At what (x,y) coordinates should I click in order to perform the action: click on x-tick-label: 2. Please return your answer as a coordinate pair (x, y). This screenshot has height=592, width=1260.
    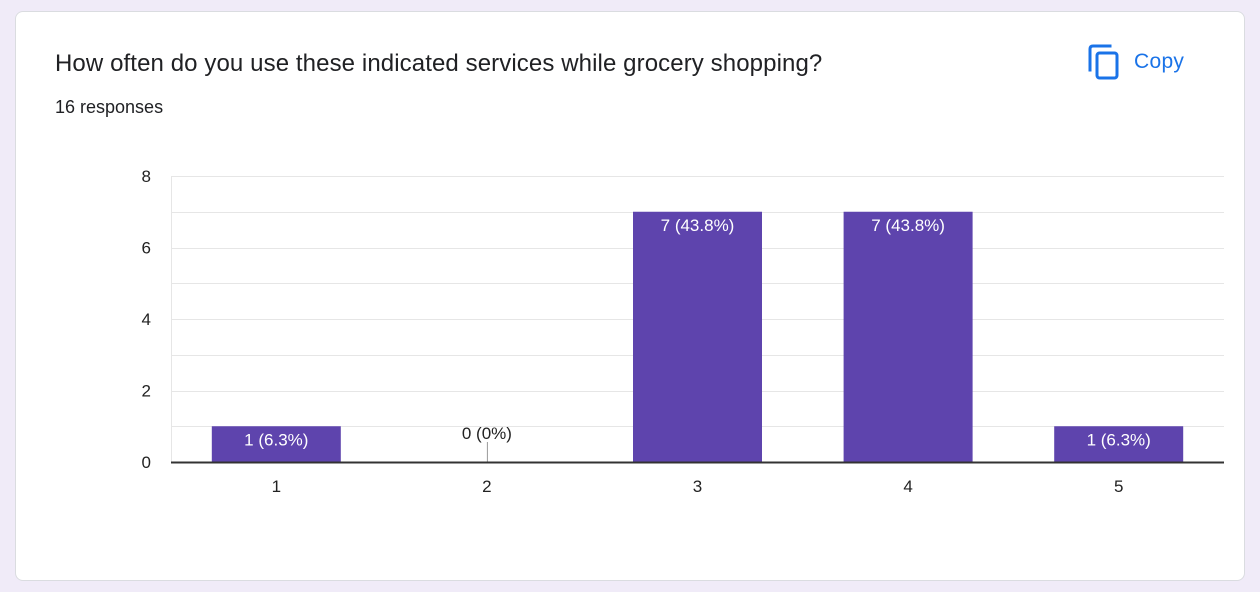
    Looking at the image, I should click on (486, 486).